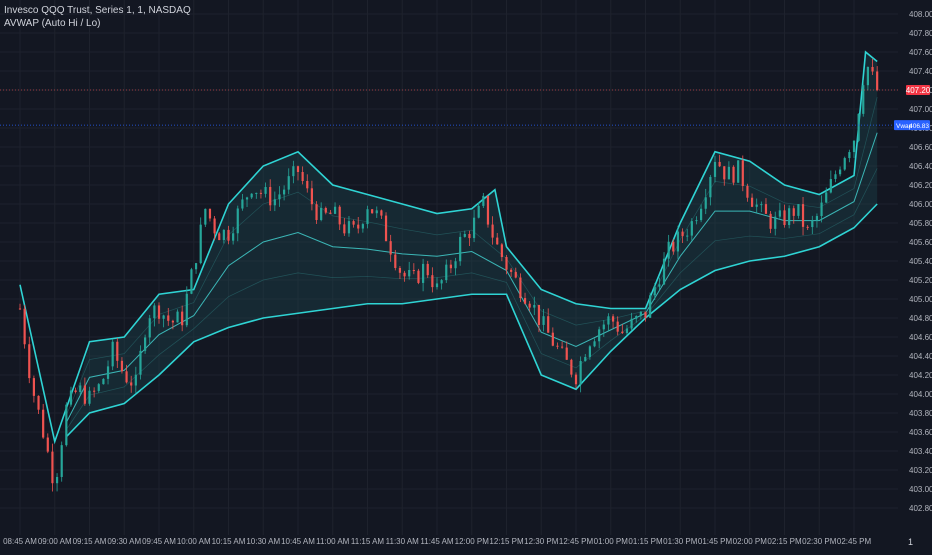 The height and width of the screenshot is (555, 932). What do you see at coordinates (263, 541) in the screenshot?
I see `time-tick-label: 10:30 AM` at bounding box center [263, 541].